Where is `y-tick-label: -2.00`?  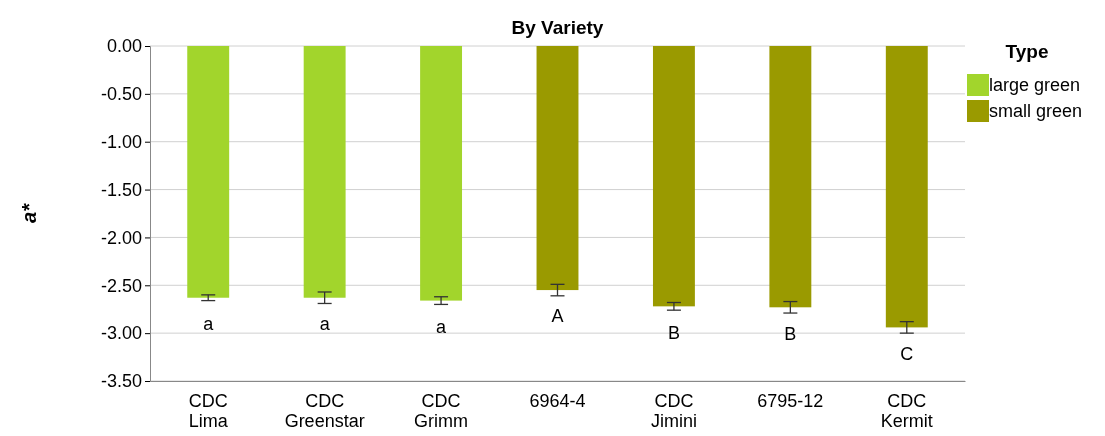
y-tick-label: -2.00 is located at coordinates (121, 237).